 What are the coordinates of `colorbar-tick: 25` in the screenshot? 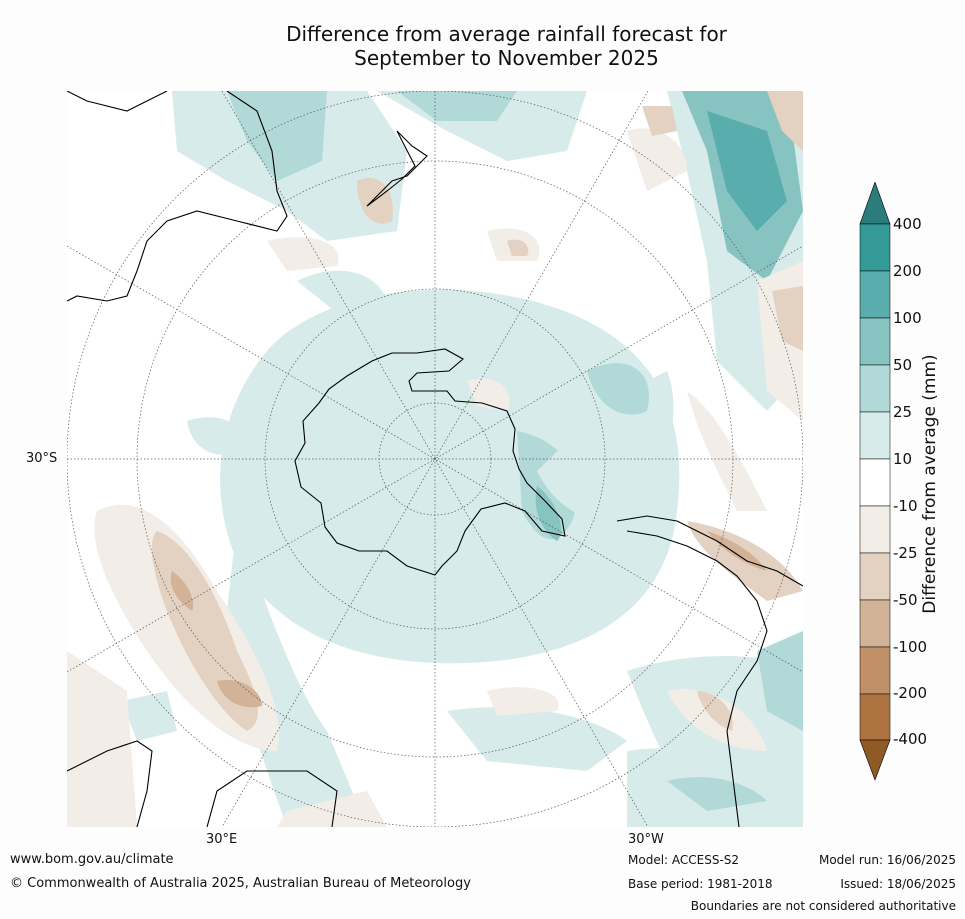 It's located at (903, 412).